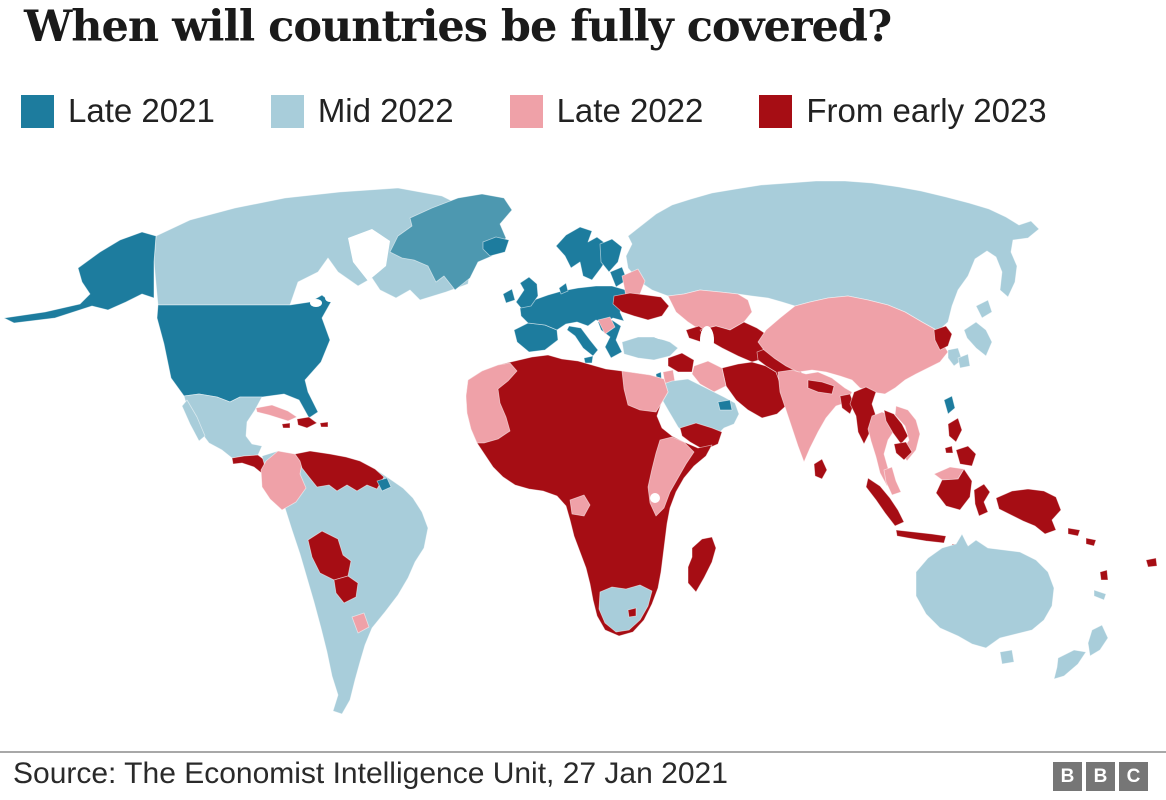 This screenshot has width=1166, height=800. Describe the element at coordinates (1067, 776) in the screenshot. I see `bbc-logo-block-1: B` at that location.